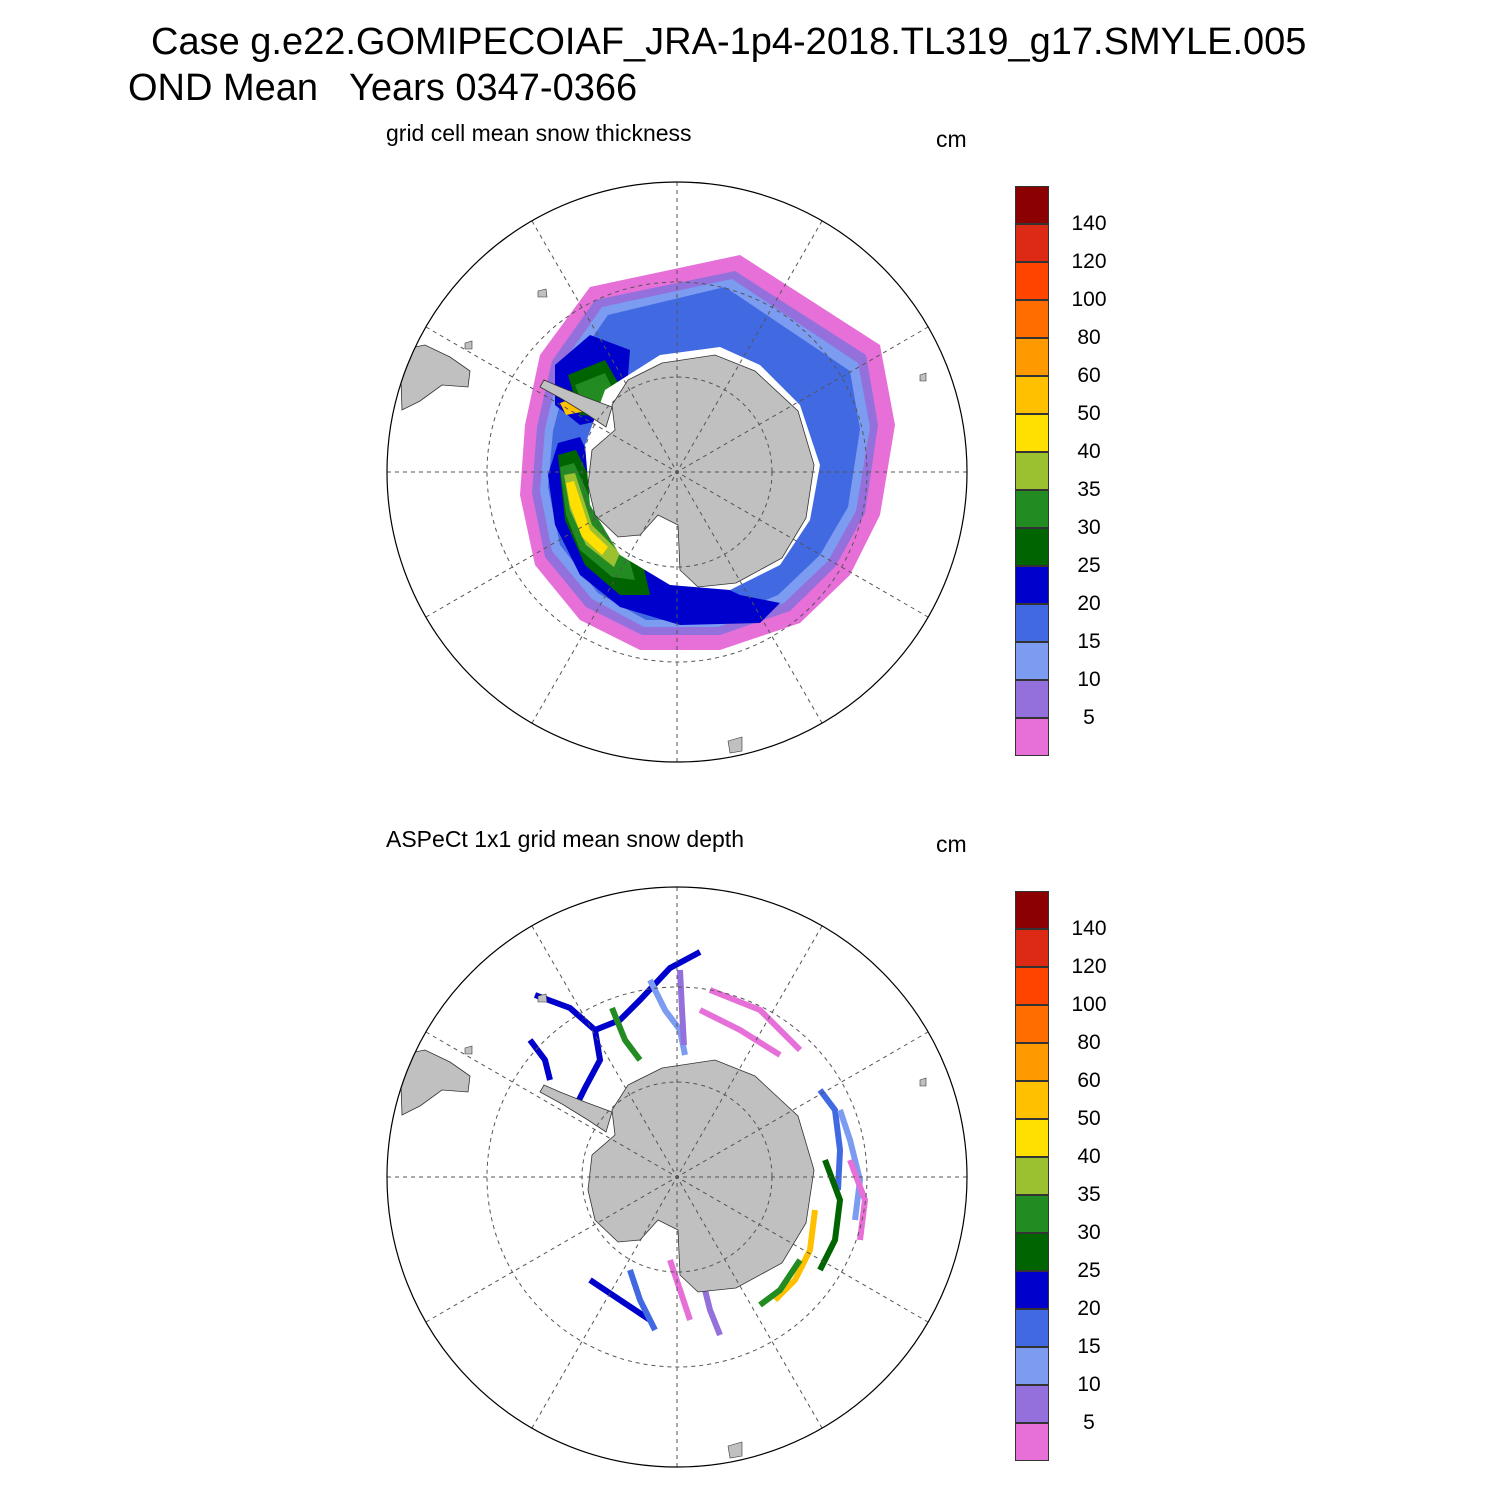 This screenshot has height=1500, width=1500. What do you see at coordinates (565, 839) in the screenshot?
I see `panel-title-obs: ASPeCt 1x1 grid mean snow depth` at bounding box center [565, 839].